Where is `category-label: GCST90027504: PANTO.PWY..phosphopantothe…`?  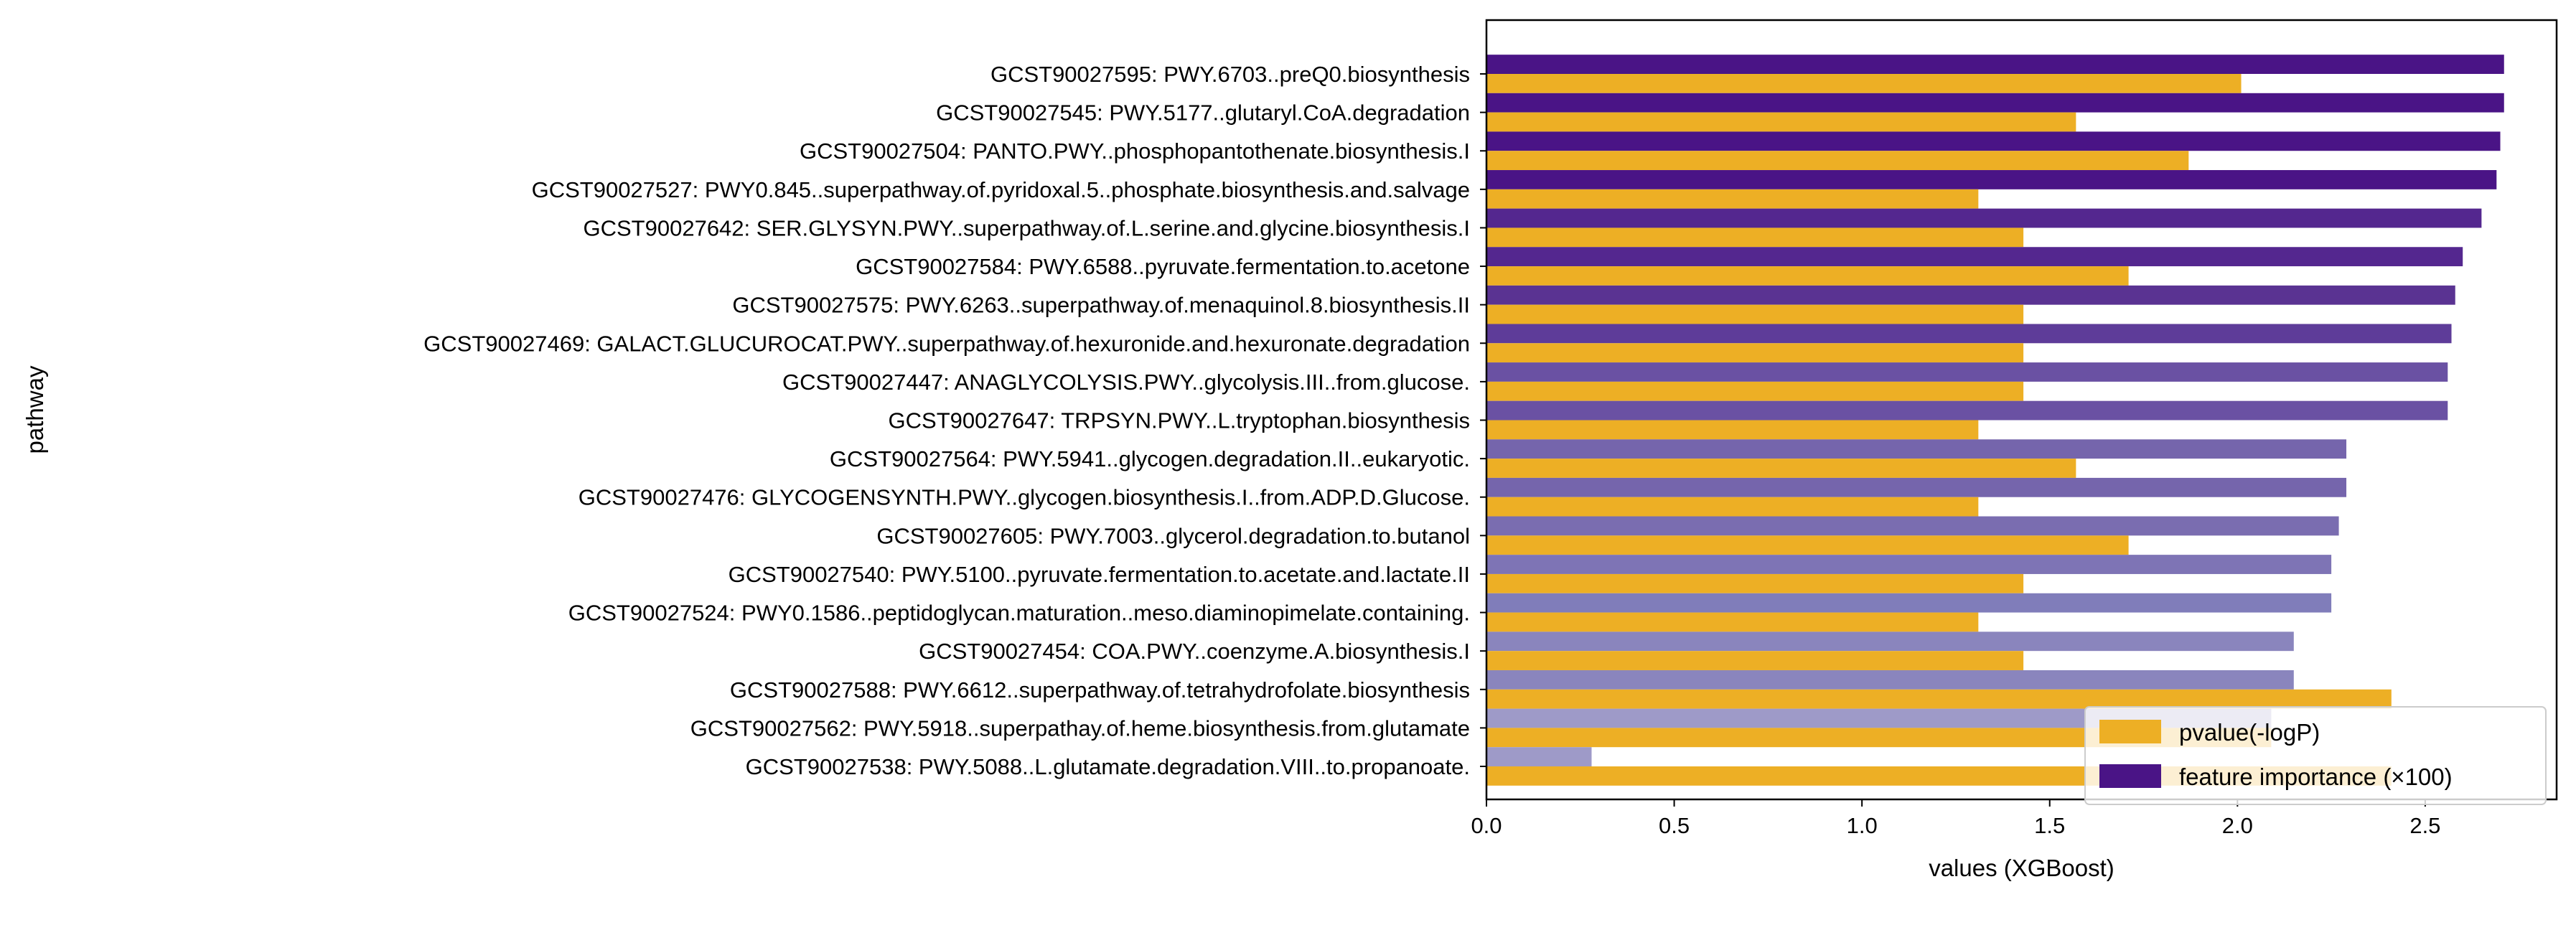 category-label: GCST90027504: PANTO.PWY..phosphopantothe… is located at coordinates (1135, 151).